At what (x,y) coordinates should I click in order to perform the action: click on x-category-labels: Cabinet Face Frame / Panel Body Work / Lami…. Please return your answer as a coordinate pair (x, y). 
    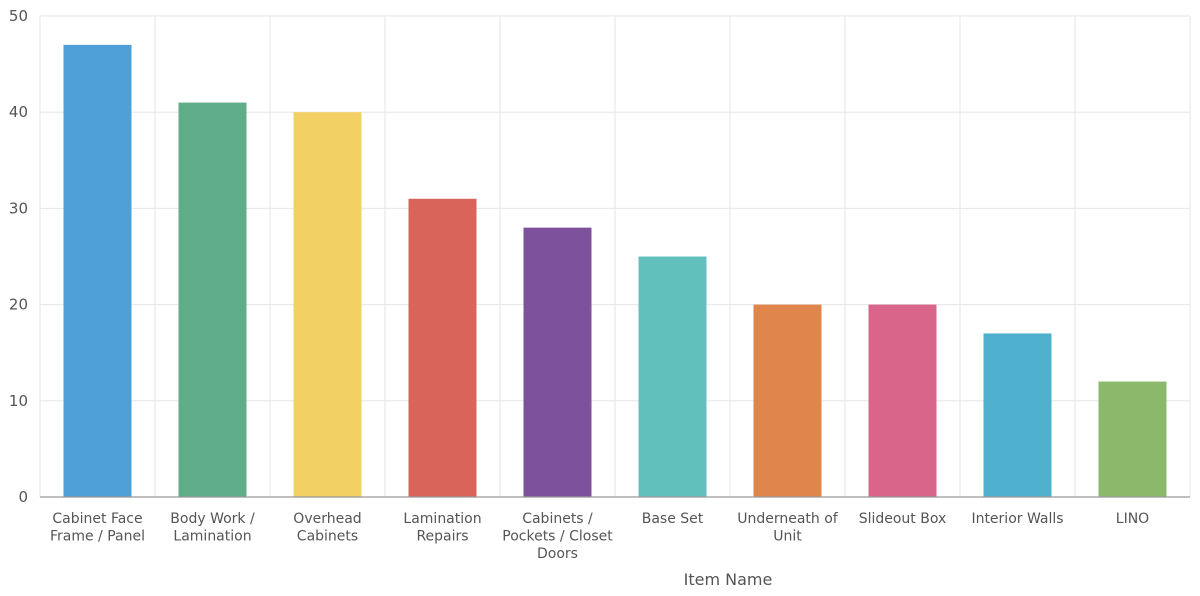
    Looking at the image, I should click on (599, 536).